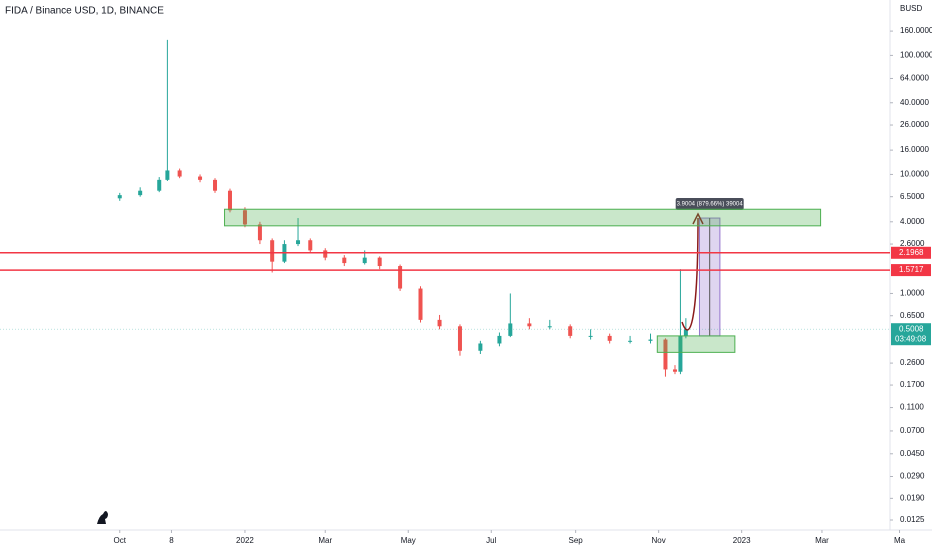  I want to click on y-tick-label: 0.1700, so click(912, 384).